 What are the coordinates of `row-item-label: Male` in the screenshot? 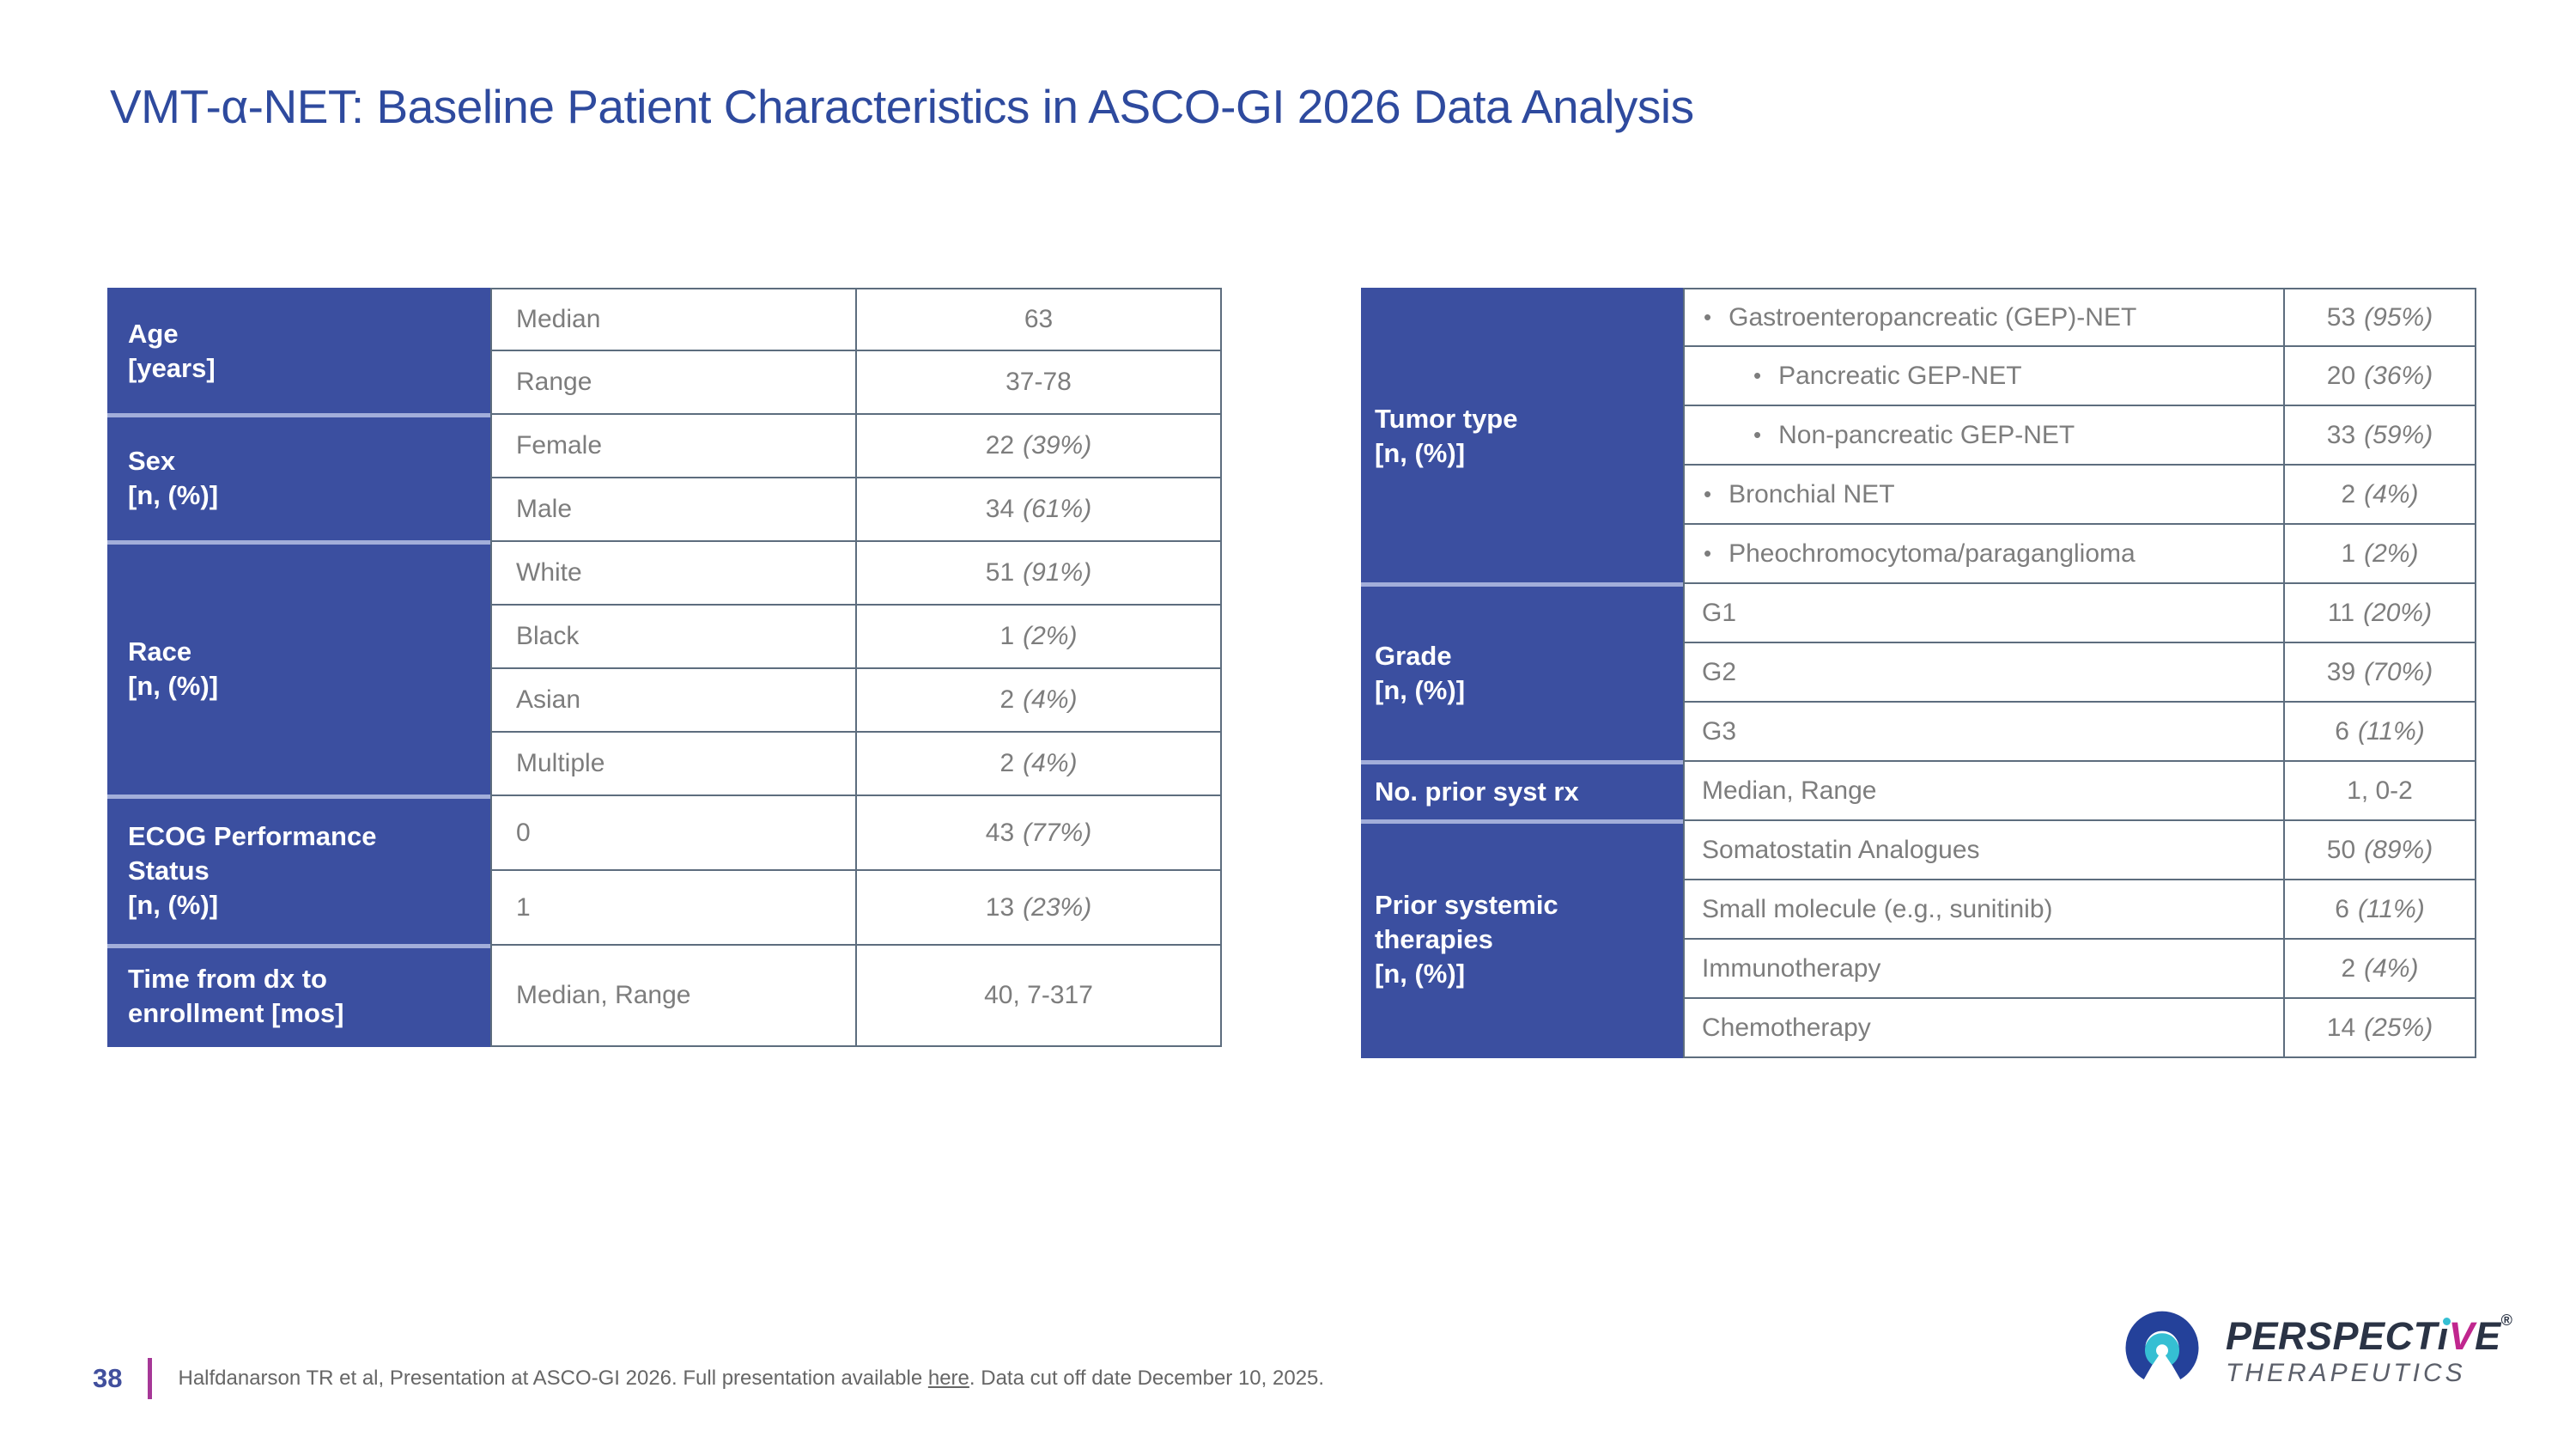 It's located at (544, 509).